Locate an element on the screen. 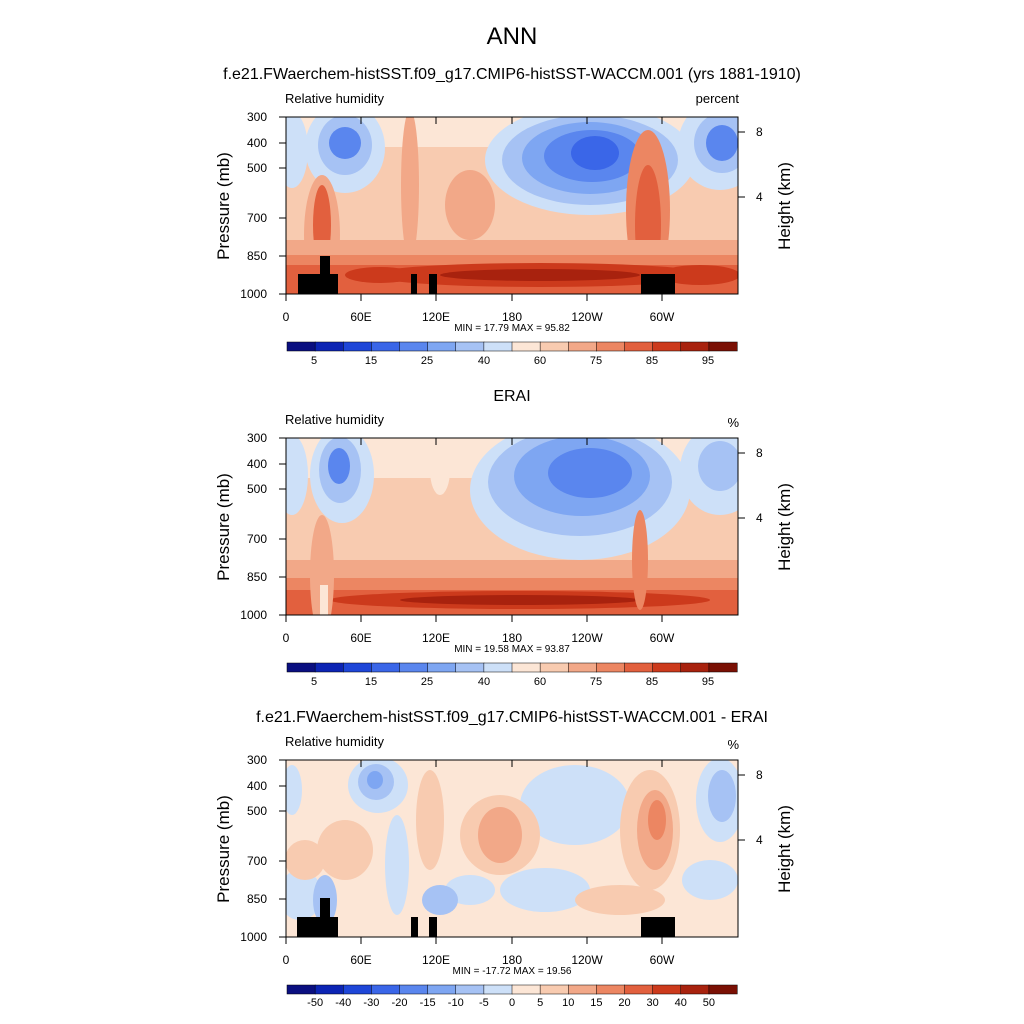 The image size is (1024, 1024). x-tick-label: 0 is located at coordinates (286, 960).